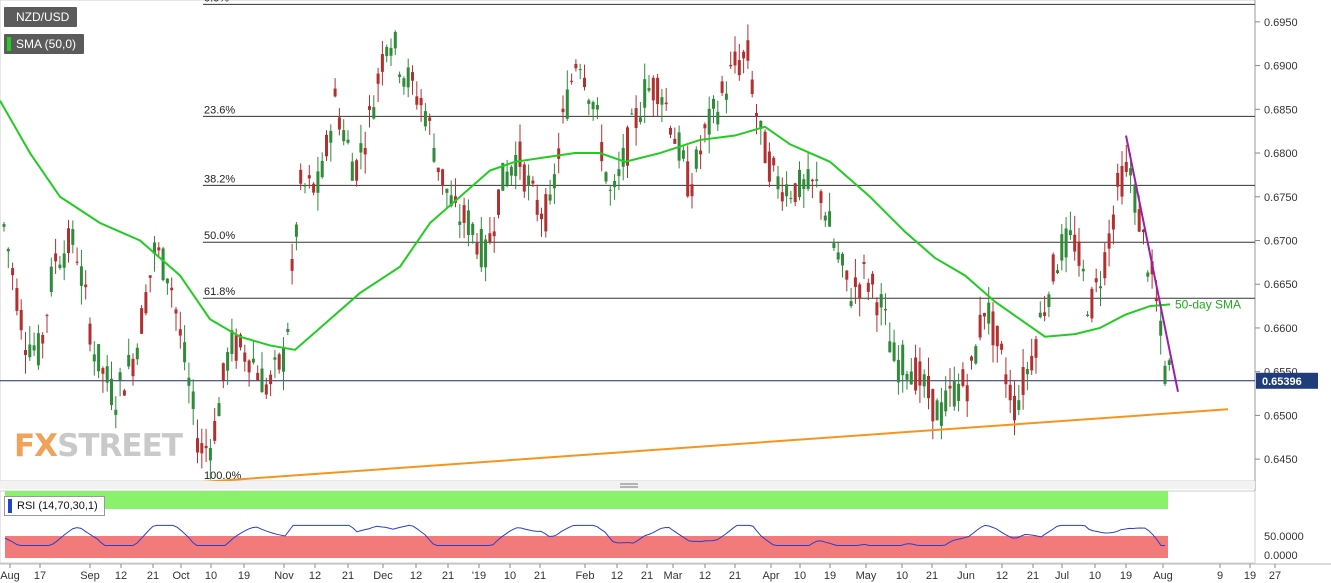  I want to click on time-tick-label: 12, so click(617, 576).